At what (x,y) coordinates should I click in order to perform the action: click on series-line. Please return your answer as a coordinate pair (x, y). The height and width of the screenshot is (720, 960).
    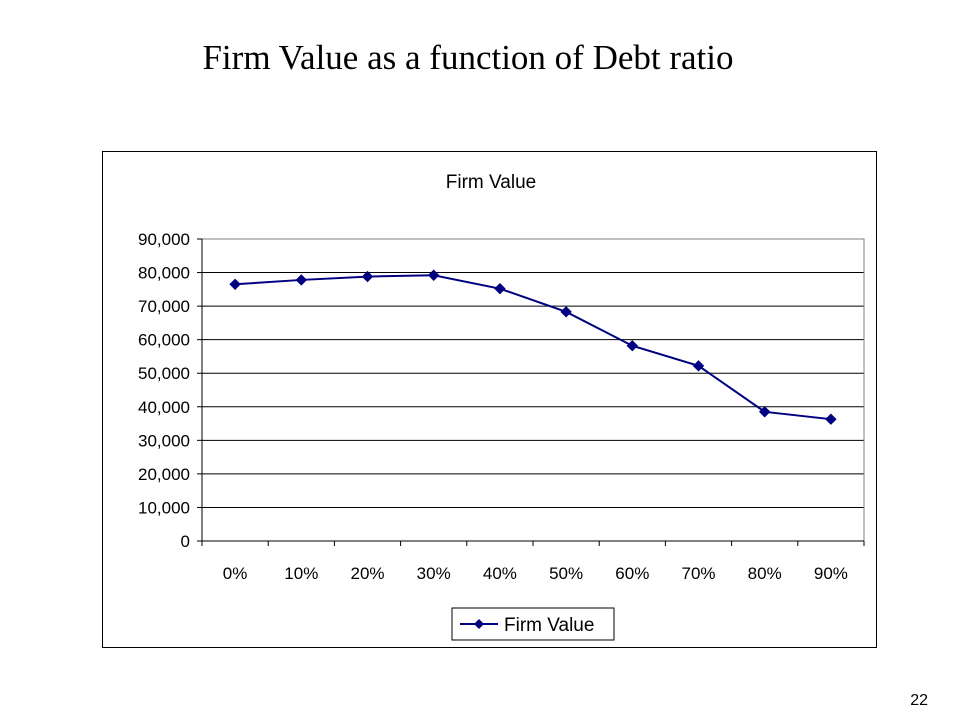
    Looking at the image, I should click on (533, 347).